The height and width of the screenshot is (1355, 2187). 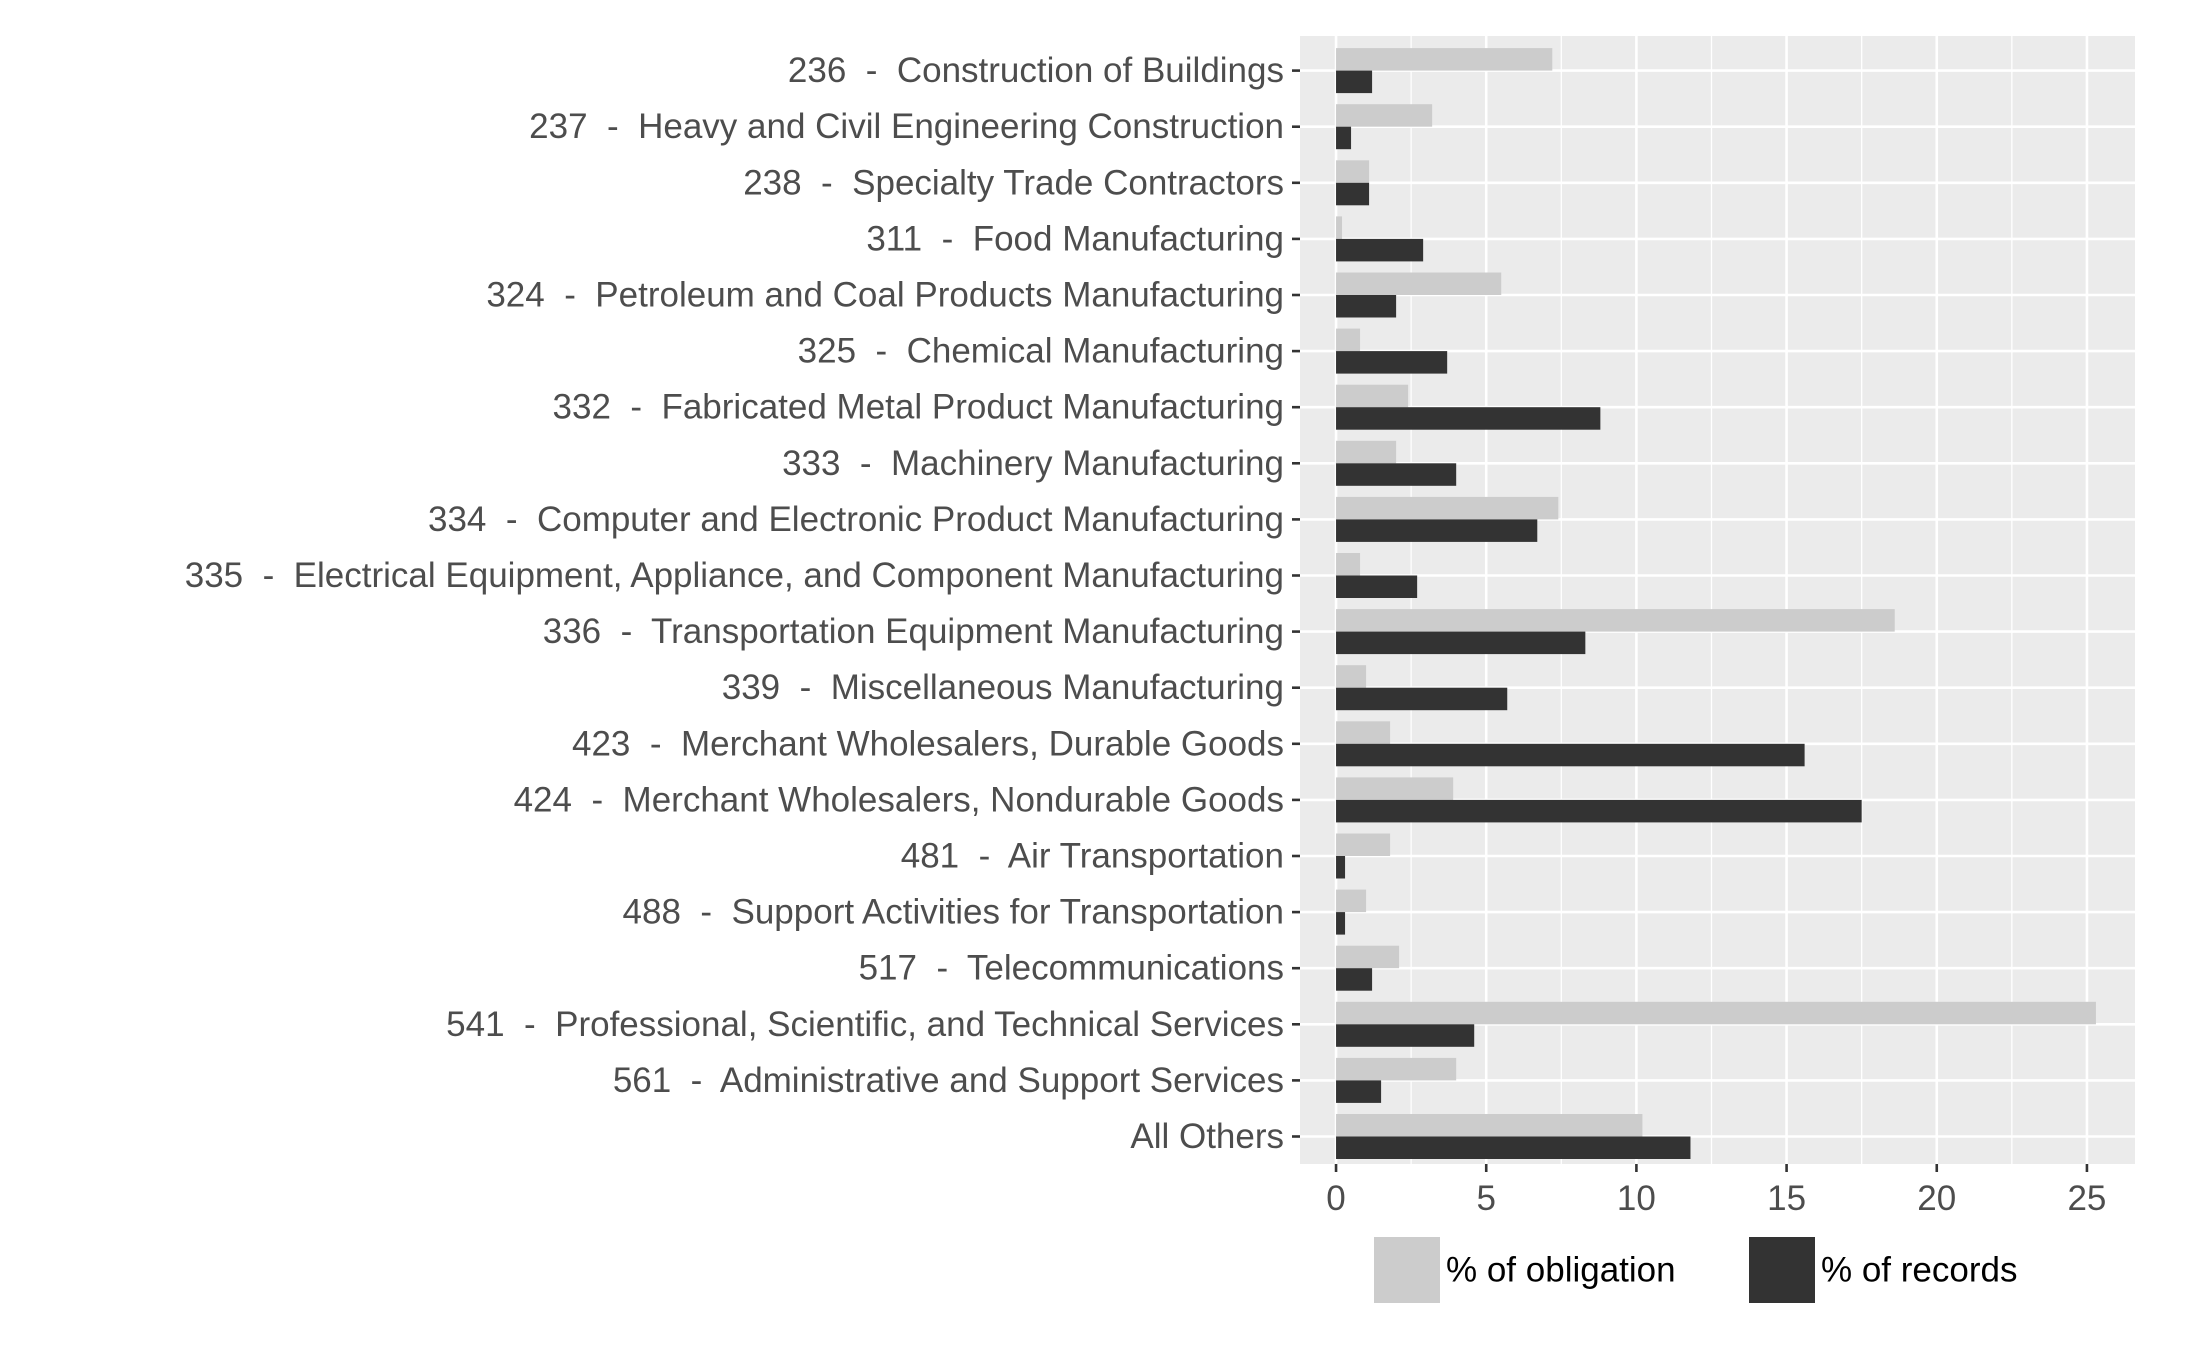 I want to click on legend-key-obligation, so click(x=1407, y=1270).